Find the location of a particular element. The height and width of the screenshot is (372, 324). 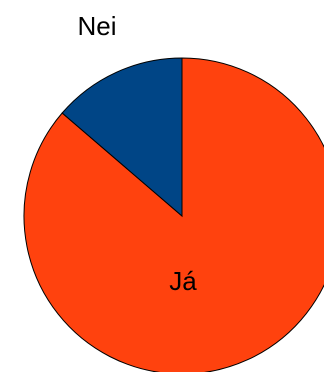

slice-label-nei: Nei is located at coordinates (96, 26).